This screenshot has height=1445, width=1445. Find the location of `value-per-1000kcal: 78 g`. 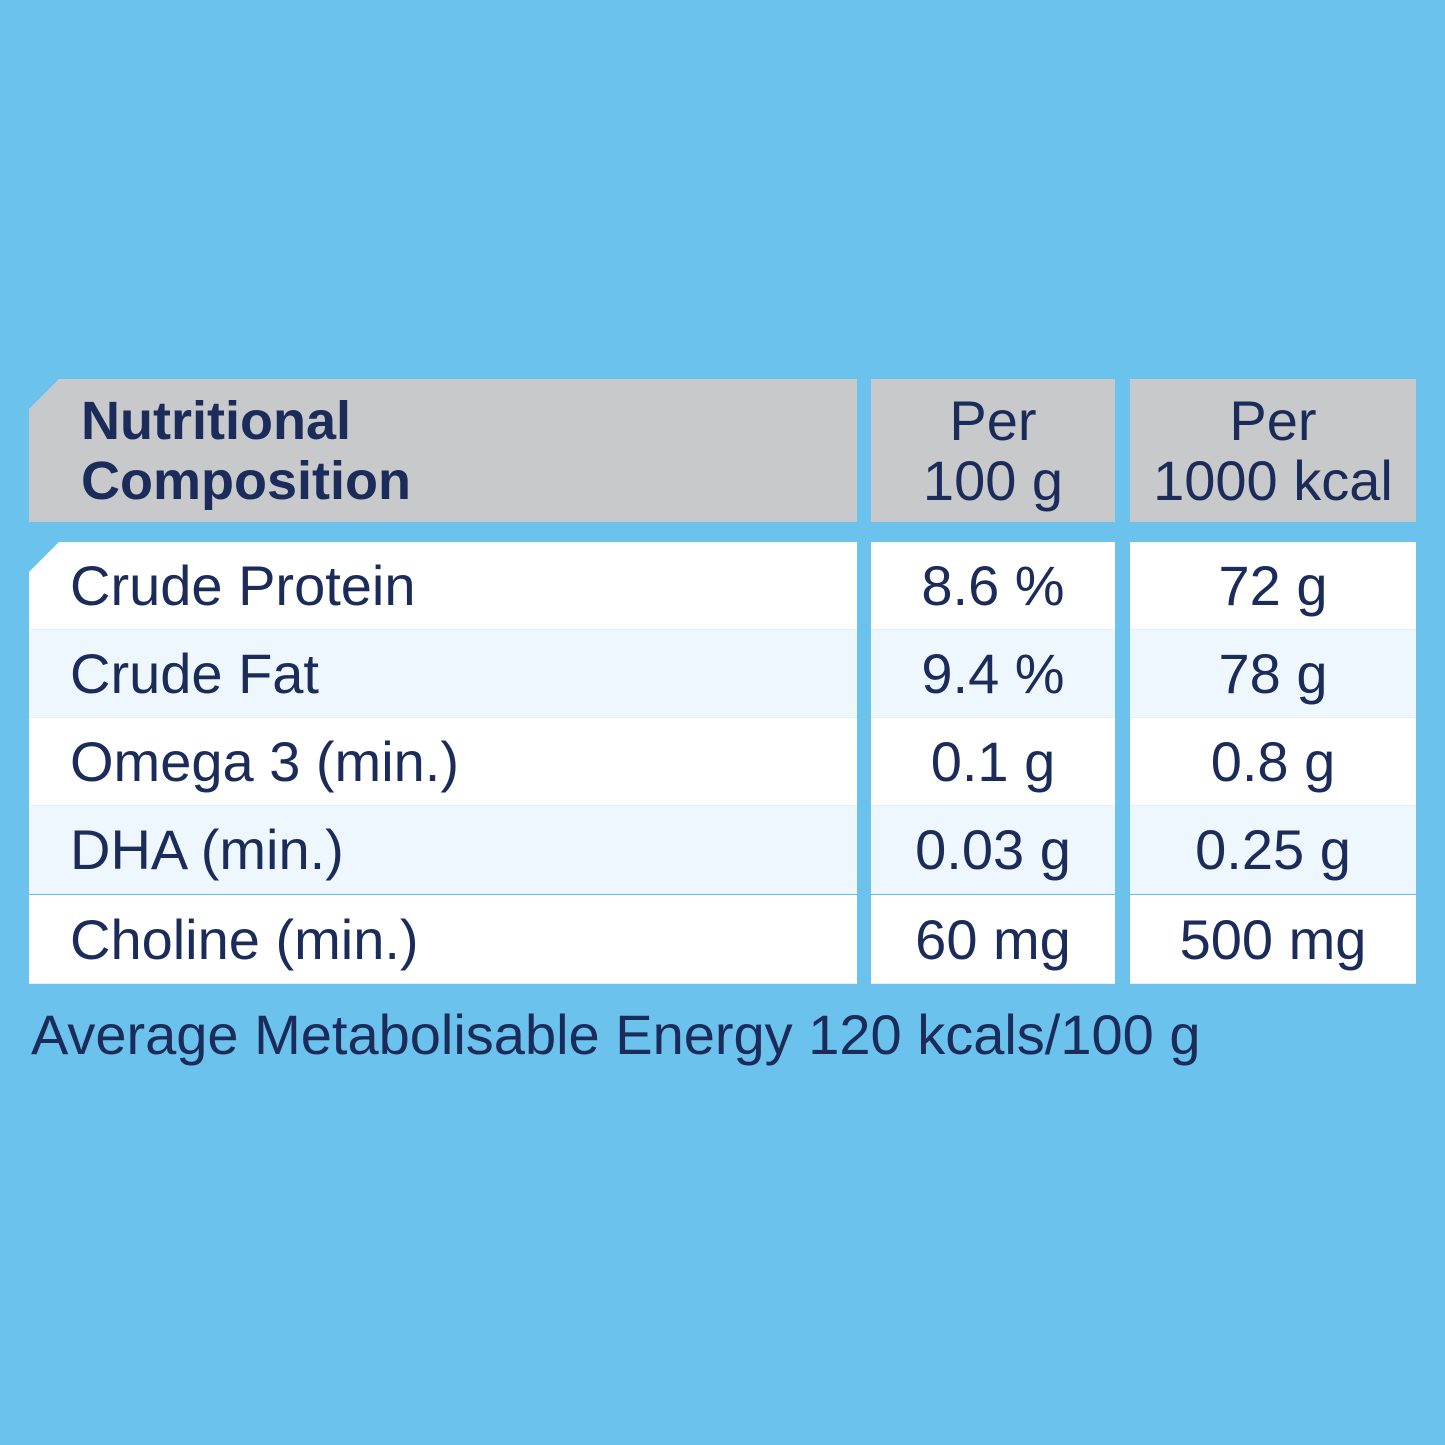

value-per-1000kcal: 78 g is located at coordinates (1273, 674).